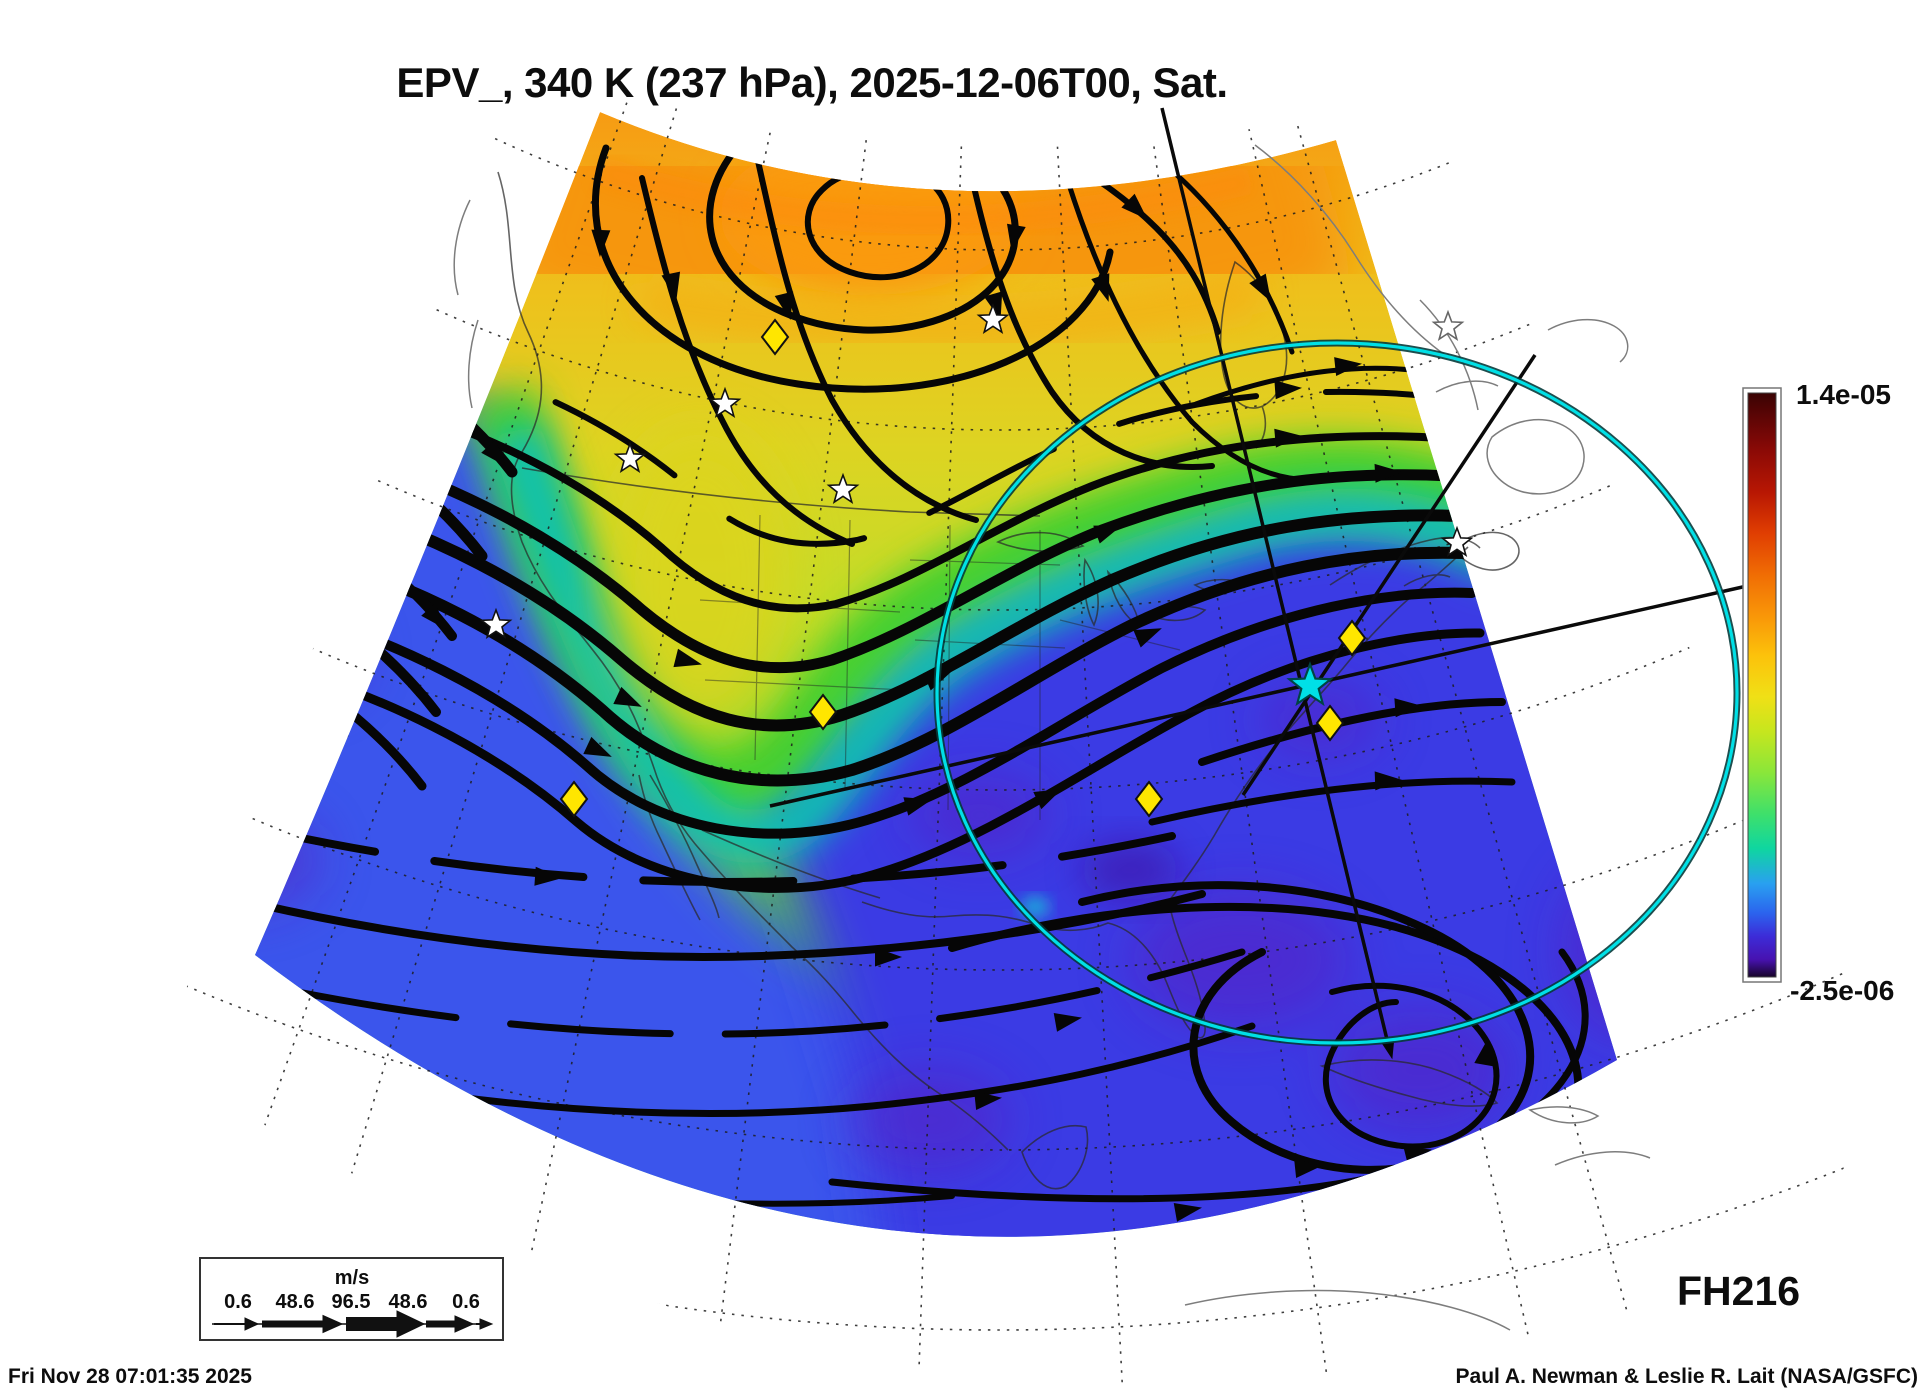 The height and width of the screenshot is (1394, 1926). I want to click on wind-speed-legend: m/s 0.6 48.6 96.5 48.6 0.6, so click(351, 1299).